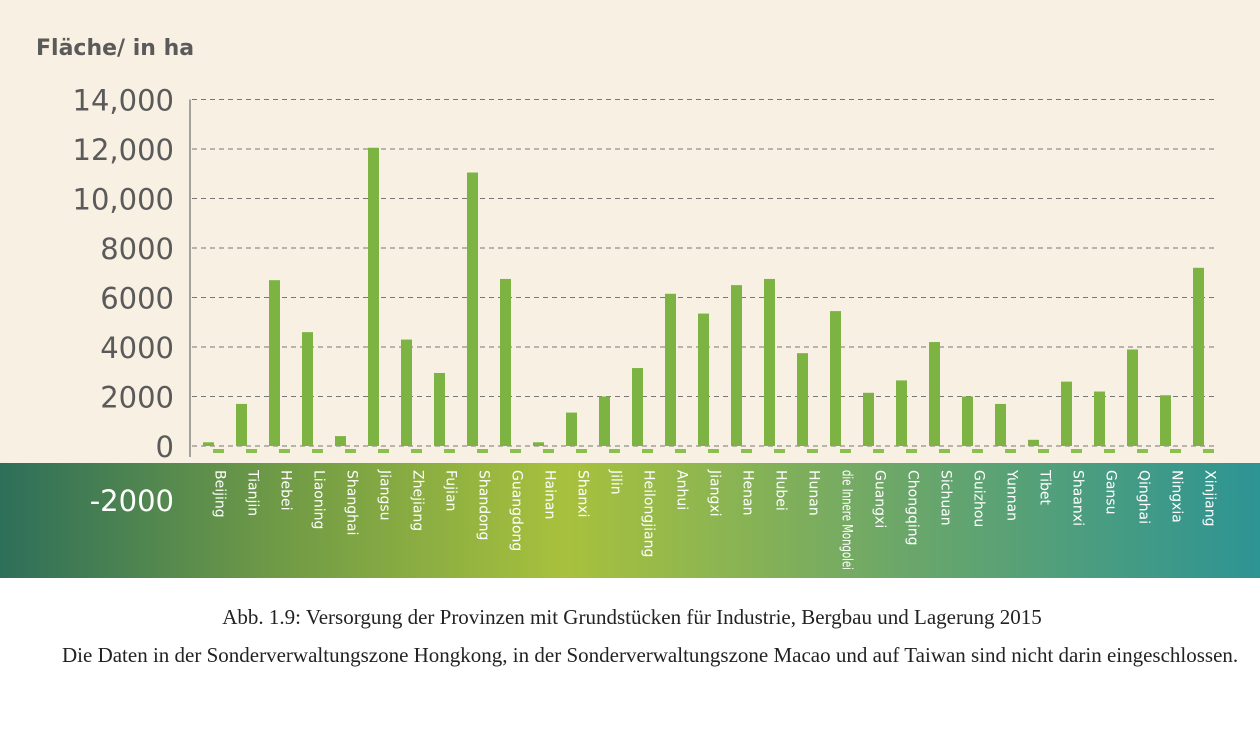 This screenshot has height=729, width=1260. Describe the element at coordinates (352, 502) in the screenshot. I see `category-label: Shanghai` at that location.